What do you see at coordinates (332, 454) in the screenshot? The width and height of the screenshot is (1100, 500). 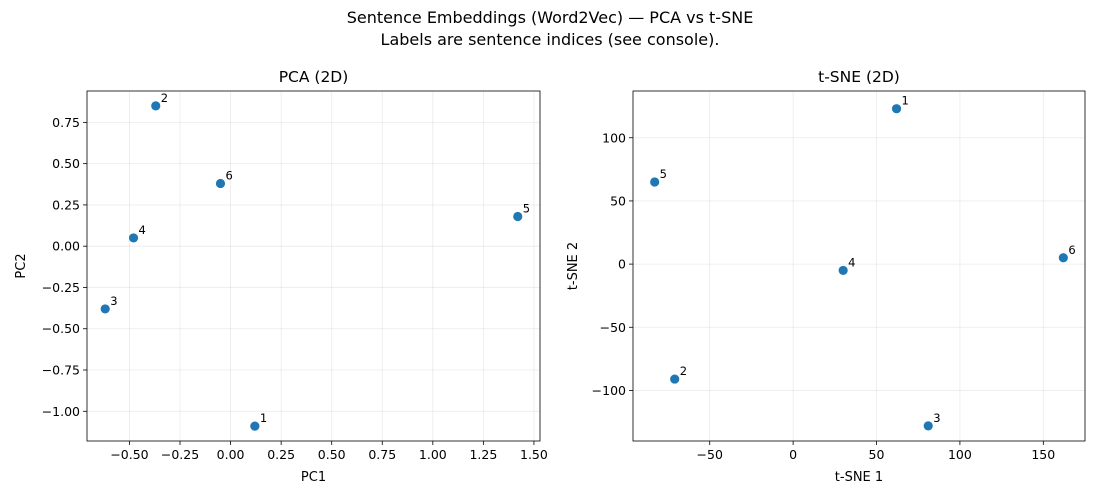 I see `pca-xtick-label: 0.50` at bounding box center [332, 454].